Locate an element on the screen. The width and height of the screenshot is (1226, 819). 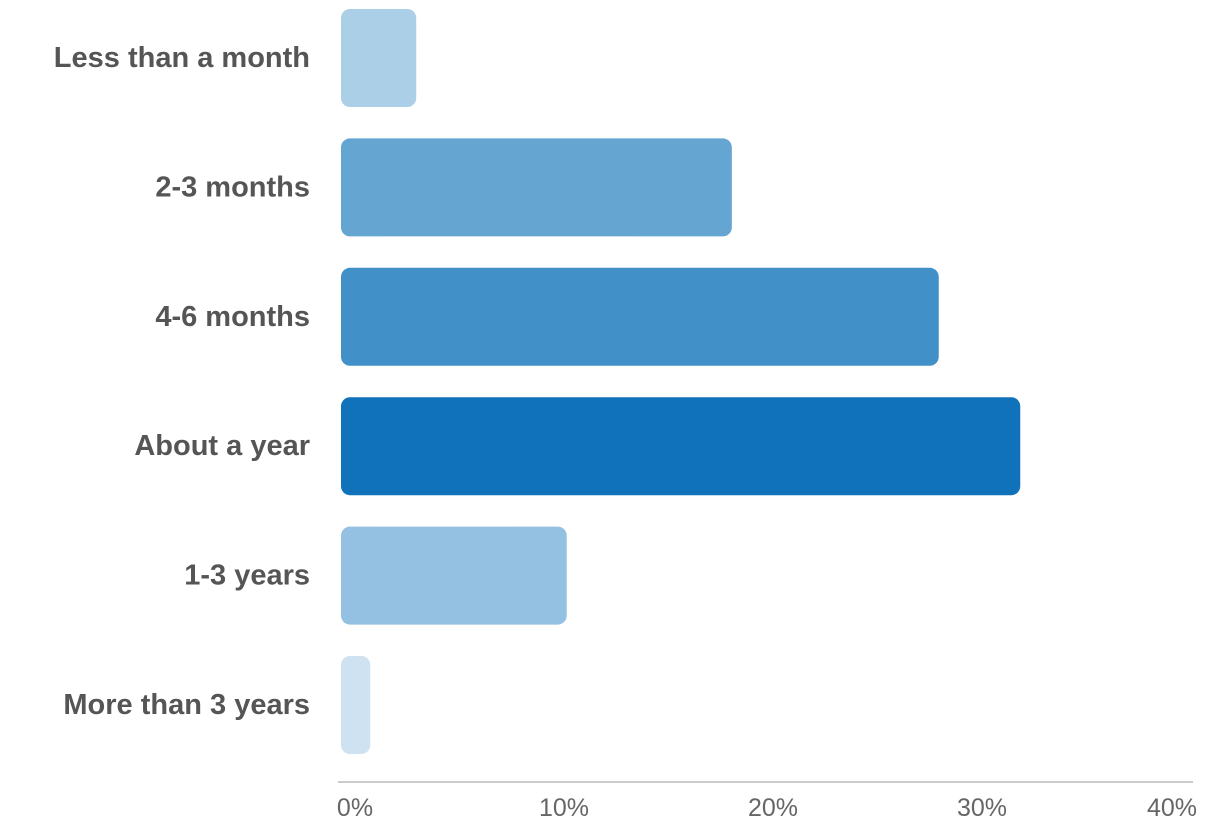
x-axis-ticks-group: 0% 10% 20% 30% 40% is located at coordinates (767, 806).